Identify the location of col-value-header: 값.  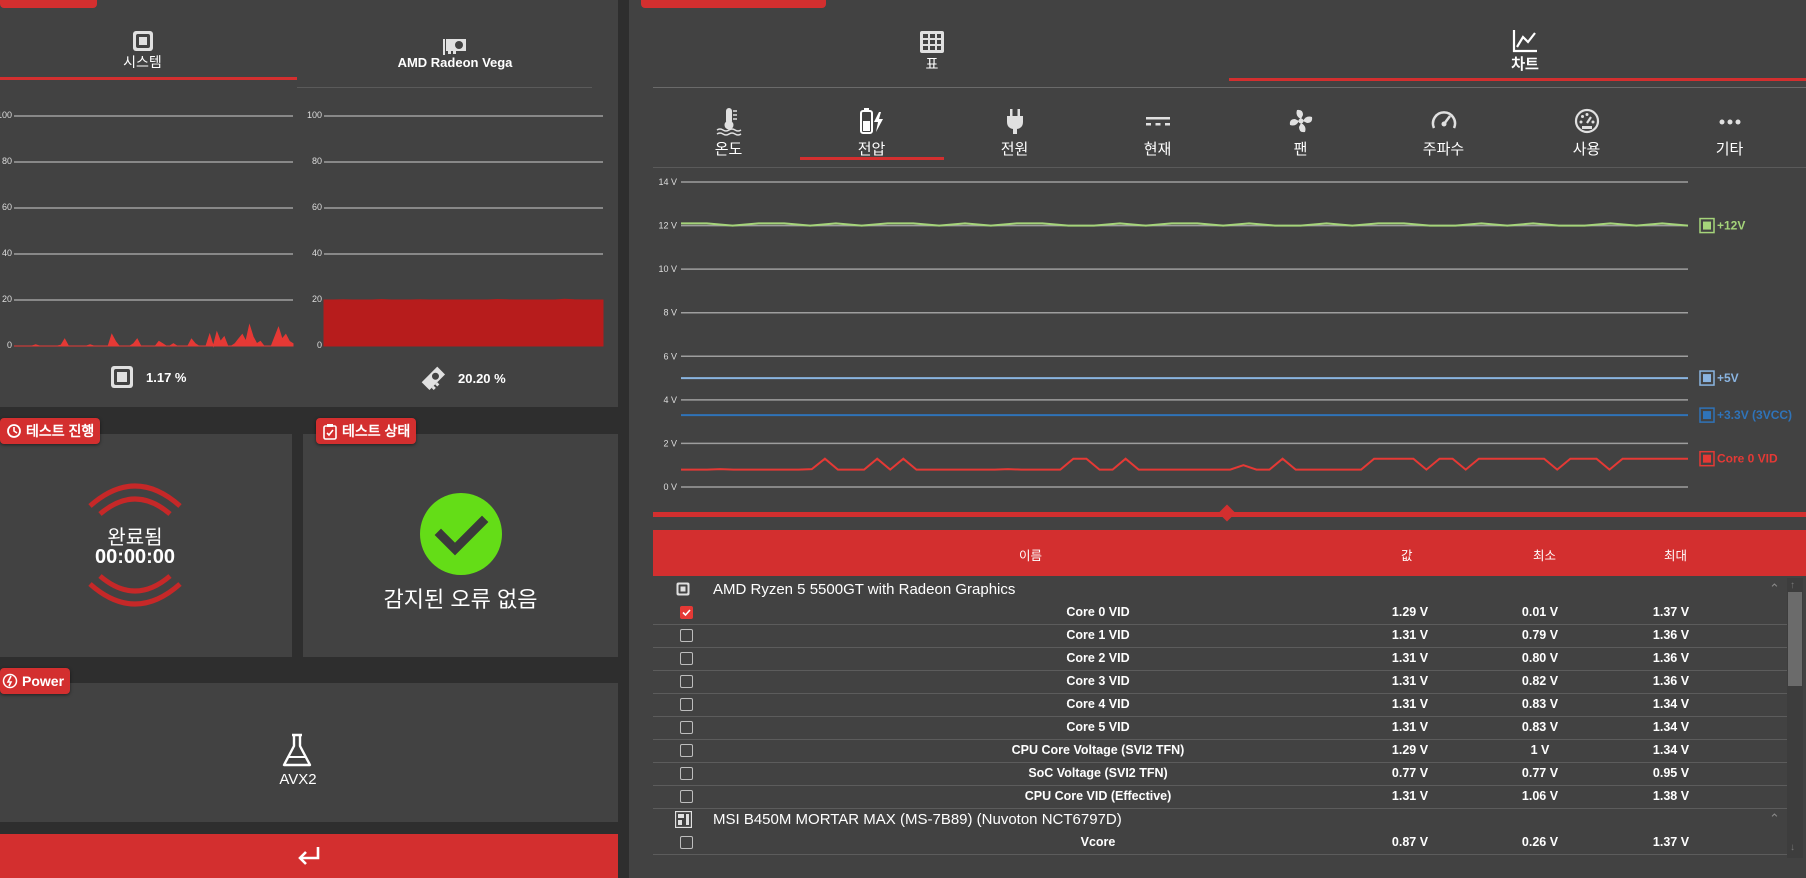
(1407, 556).